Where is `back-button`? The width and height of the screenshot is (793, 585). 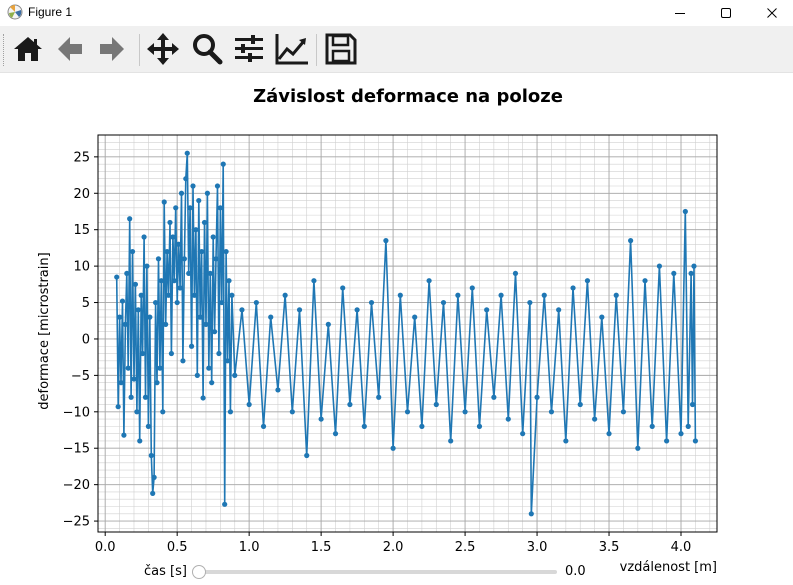
back-button is located at coordinates (70, 49).